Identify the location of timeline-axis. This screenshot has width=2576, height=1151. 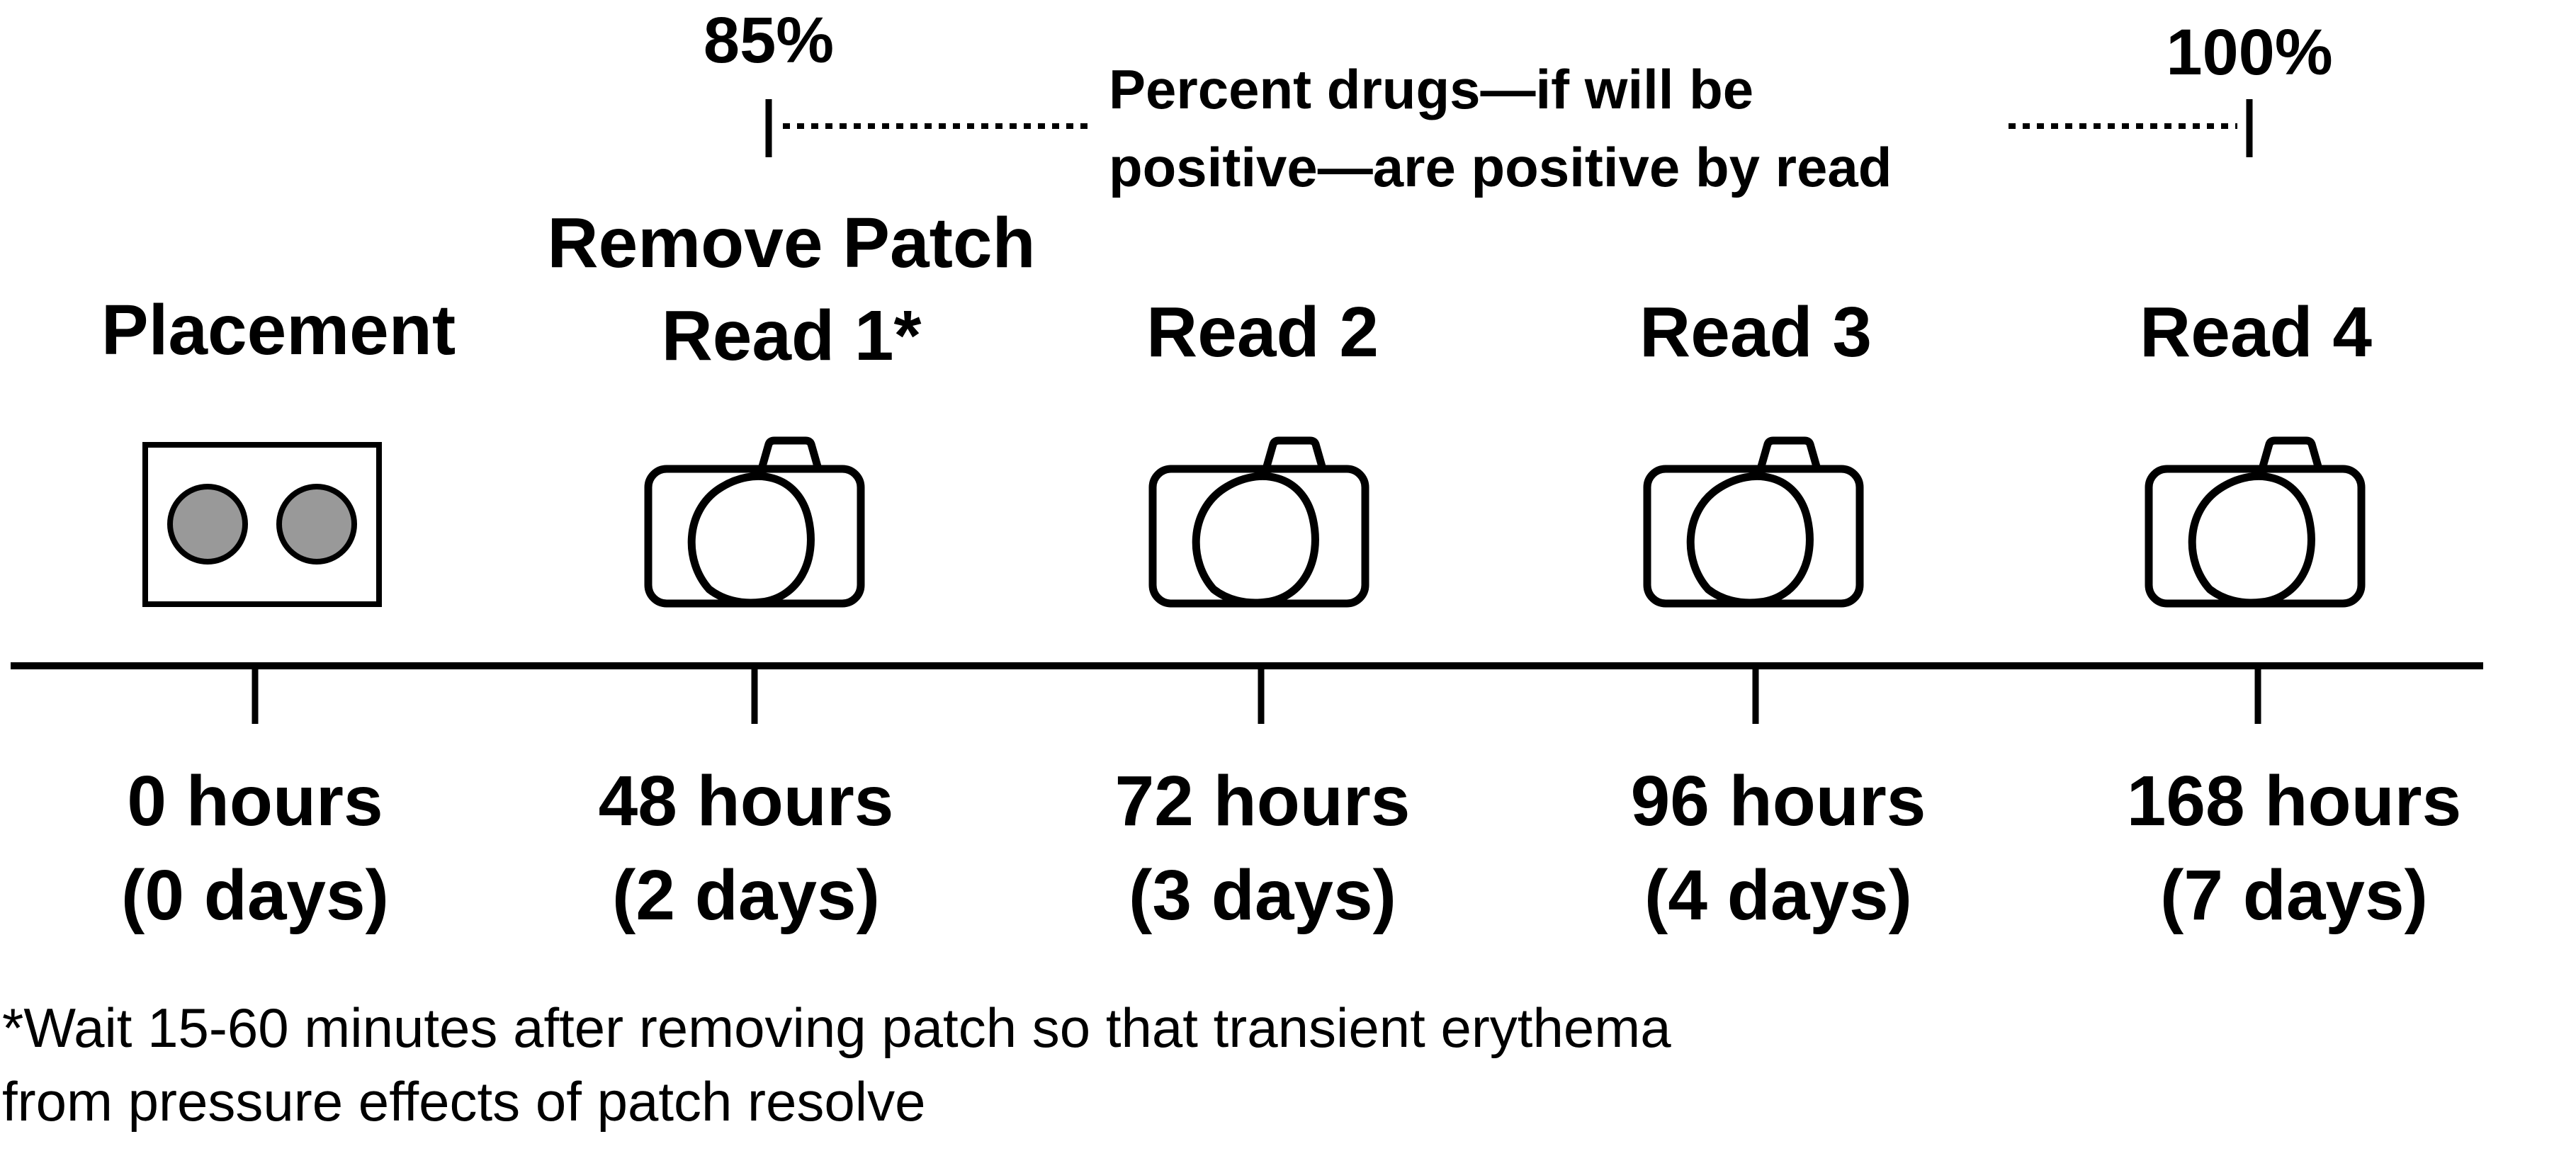
(1247, 693).